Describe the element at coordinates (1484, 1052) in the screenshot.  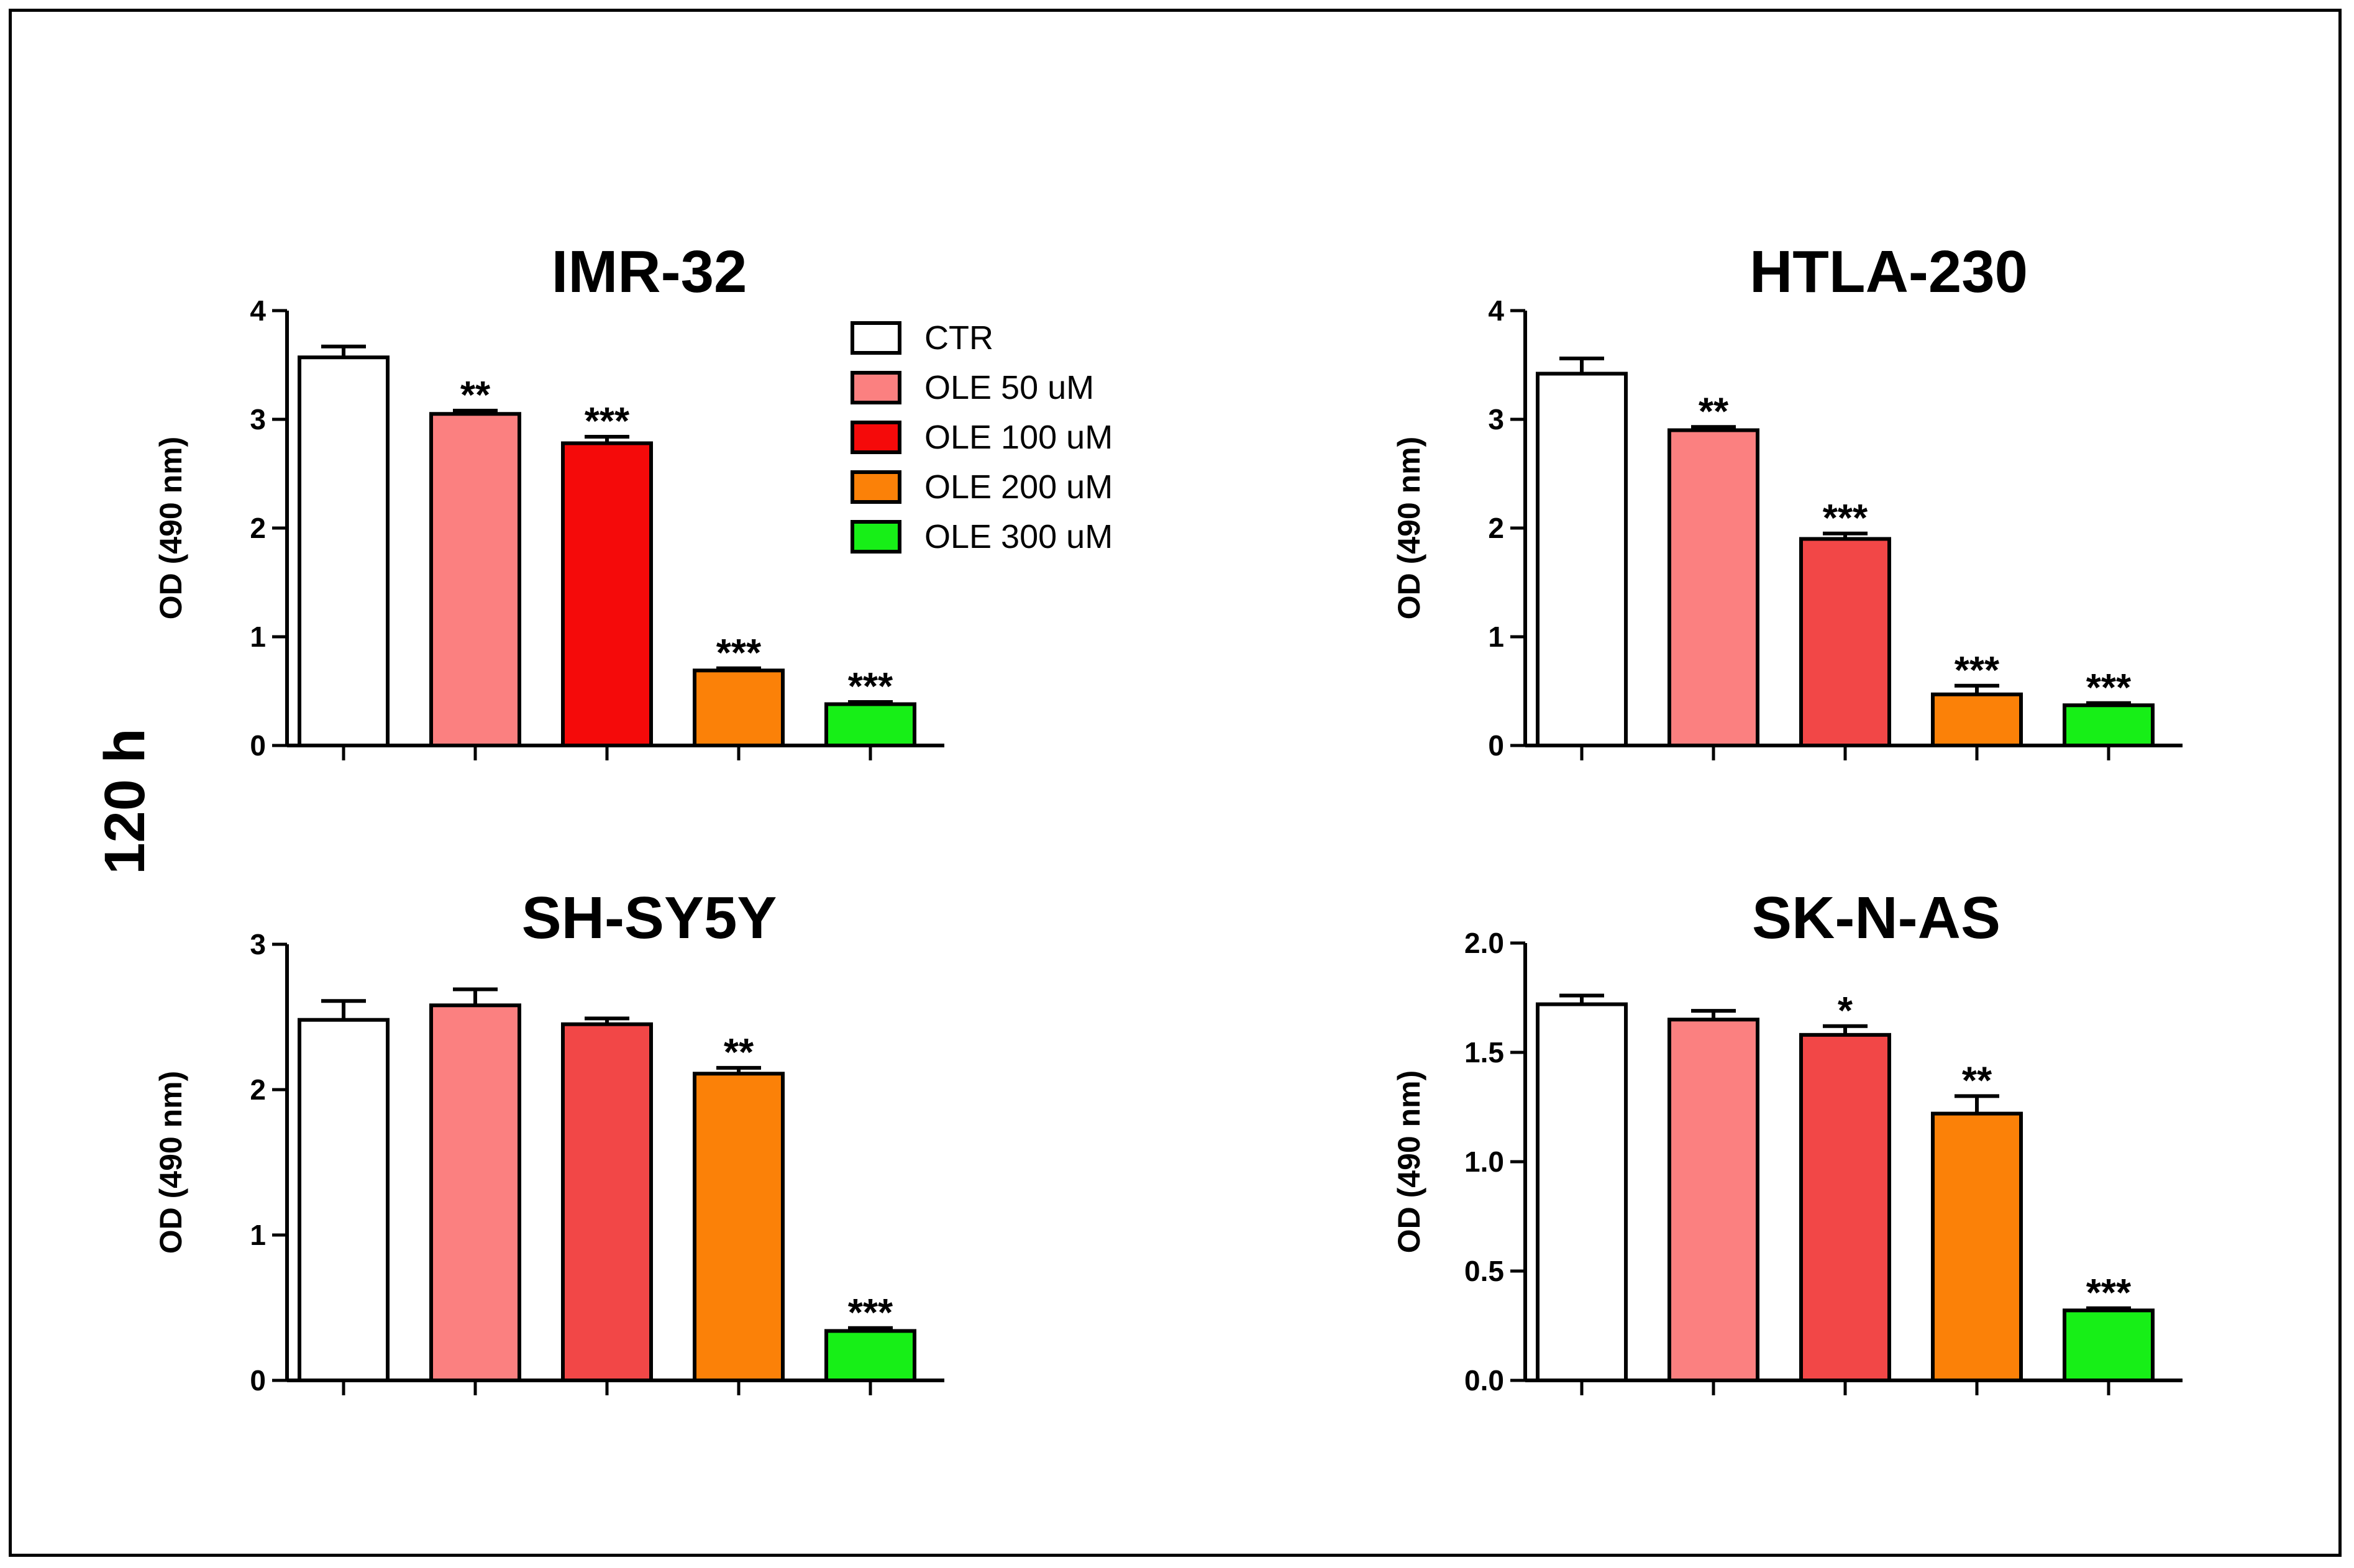
I see `y-tick-label: 1.5` at that location.